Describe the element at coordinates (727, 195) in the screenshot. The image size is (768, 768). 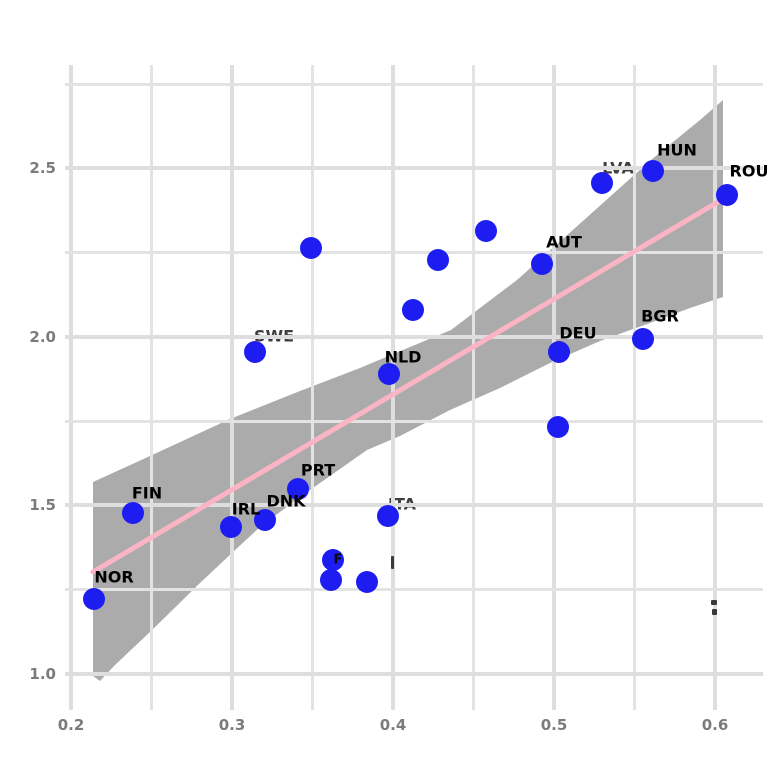
I see `data-point-ROU` at that location.